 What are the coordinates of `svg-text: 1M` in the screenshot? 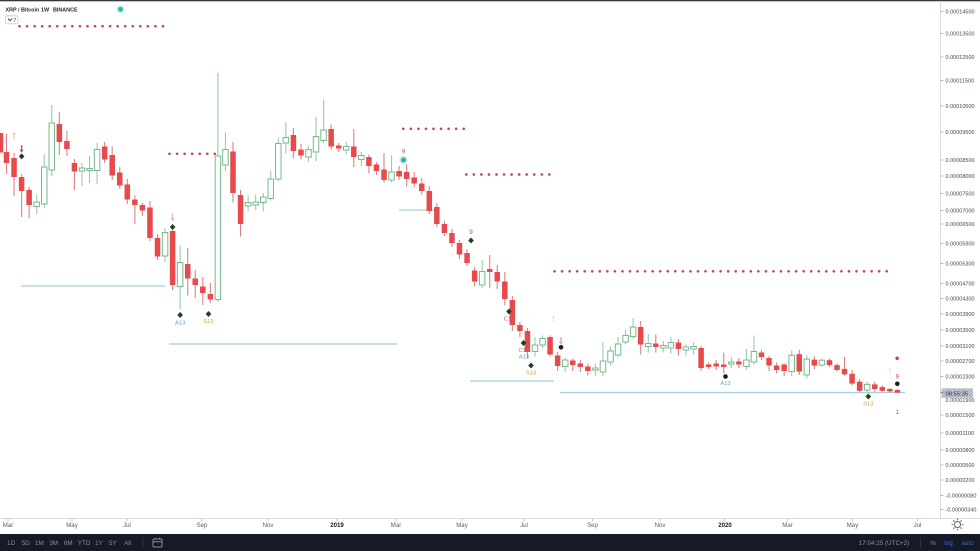 It's located at (39, 543).